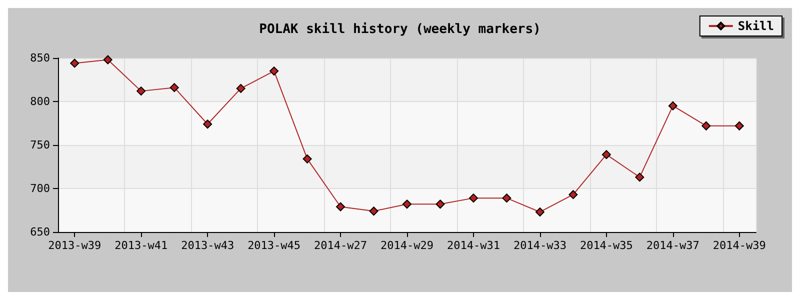 The image size is (800, 300). Describe the element at coordinates (207, 245) in the screenshot. I see `x-tick-label: 2013-w43` at that location.